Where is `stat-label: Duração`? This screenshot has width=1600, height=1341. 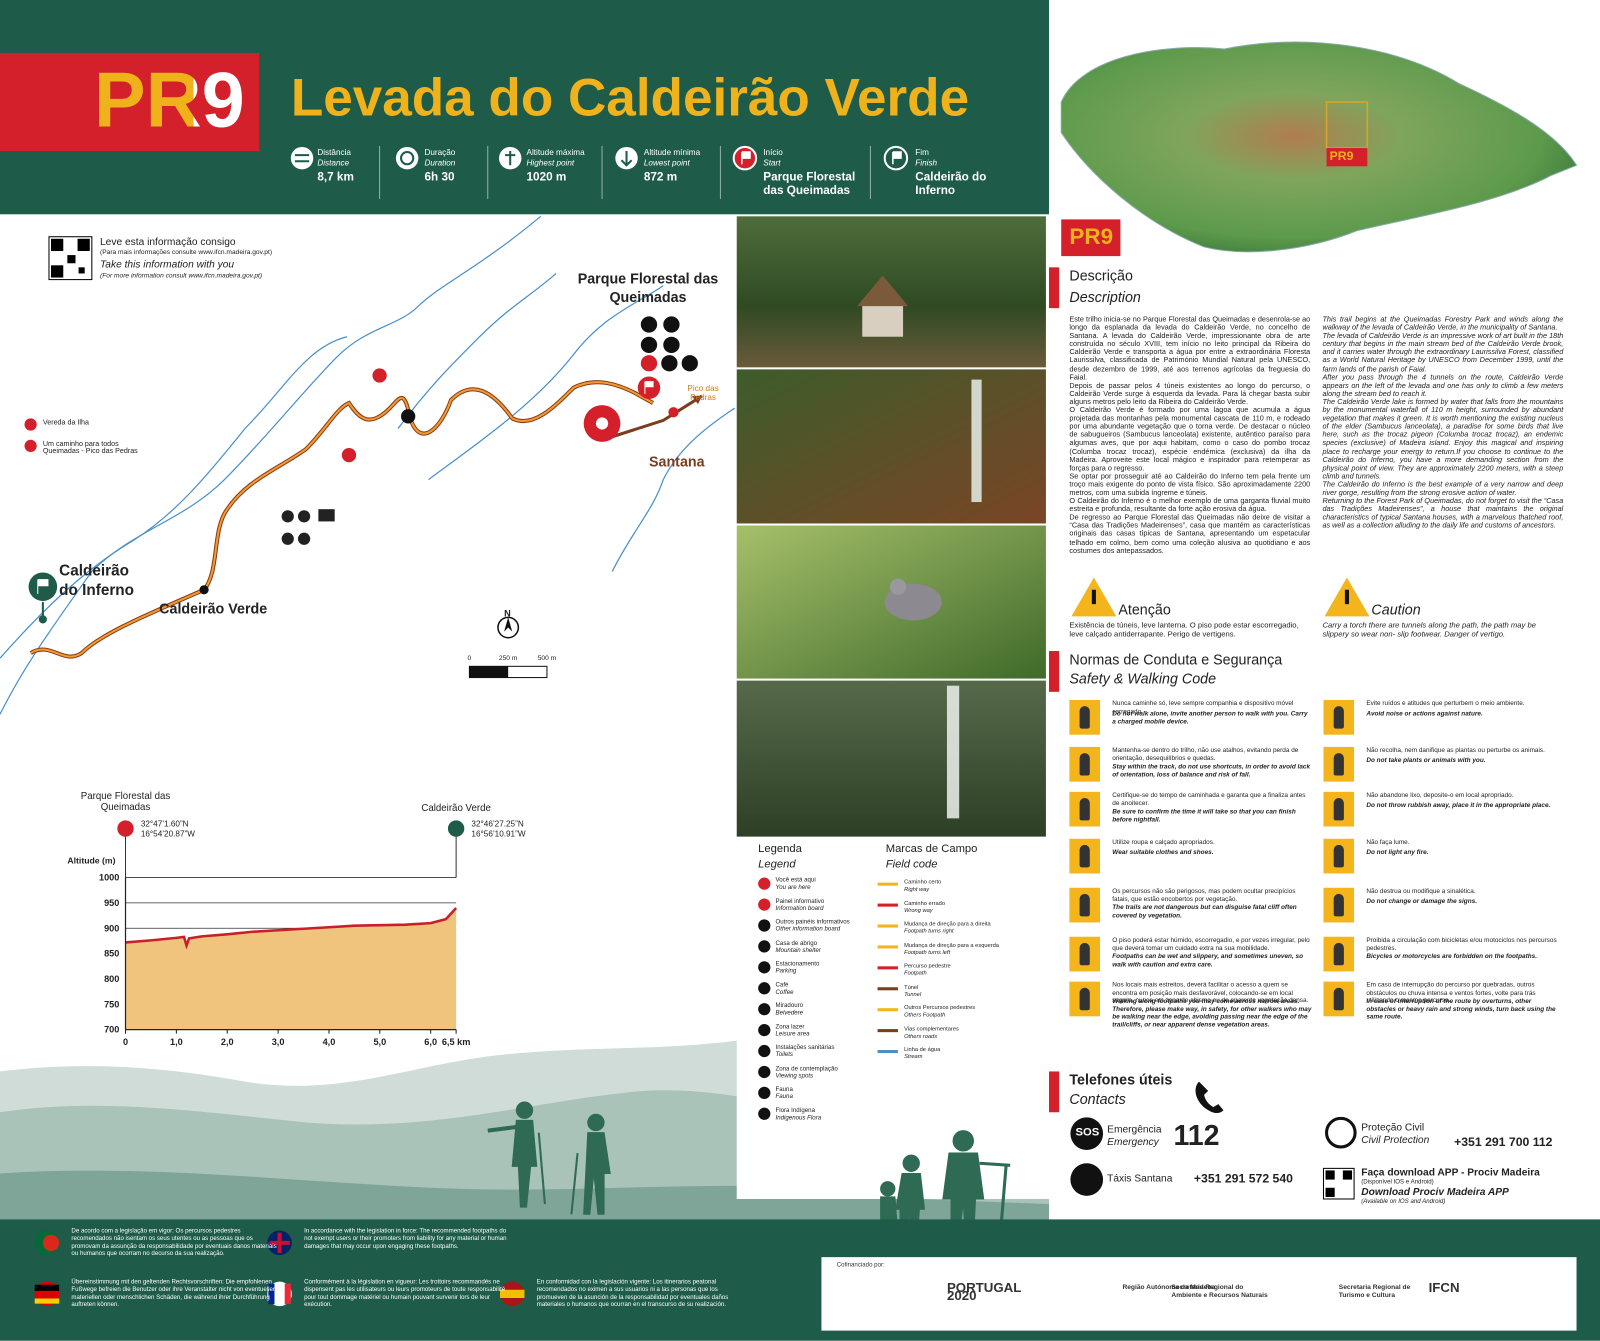 stat-label: Duração is located at coordinates (440, 152).